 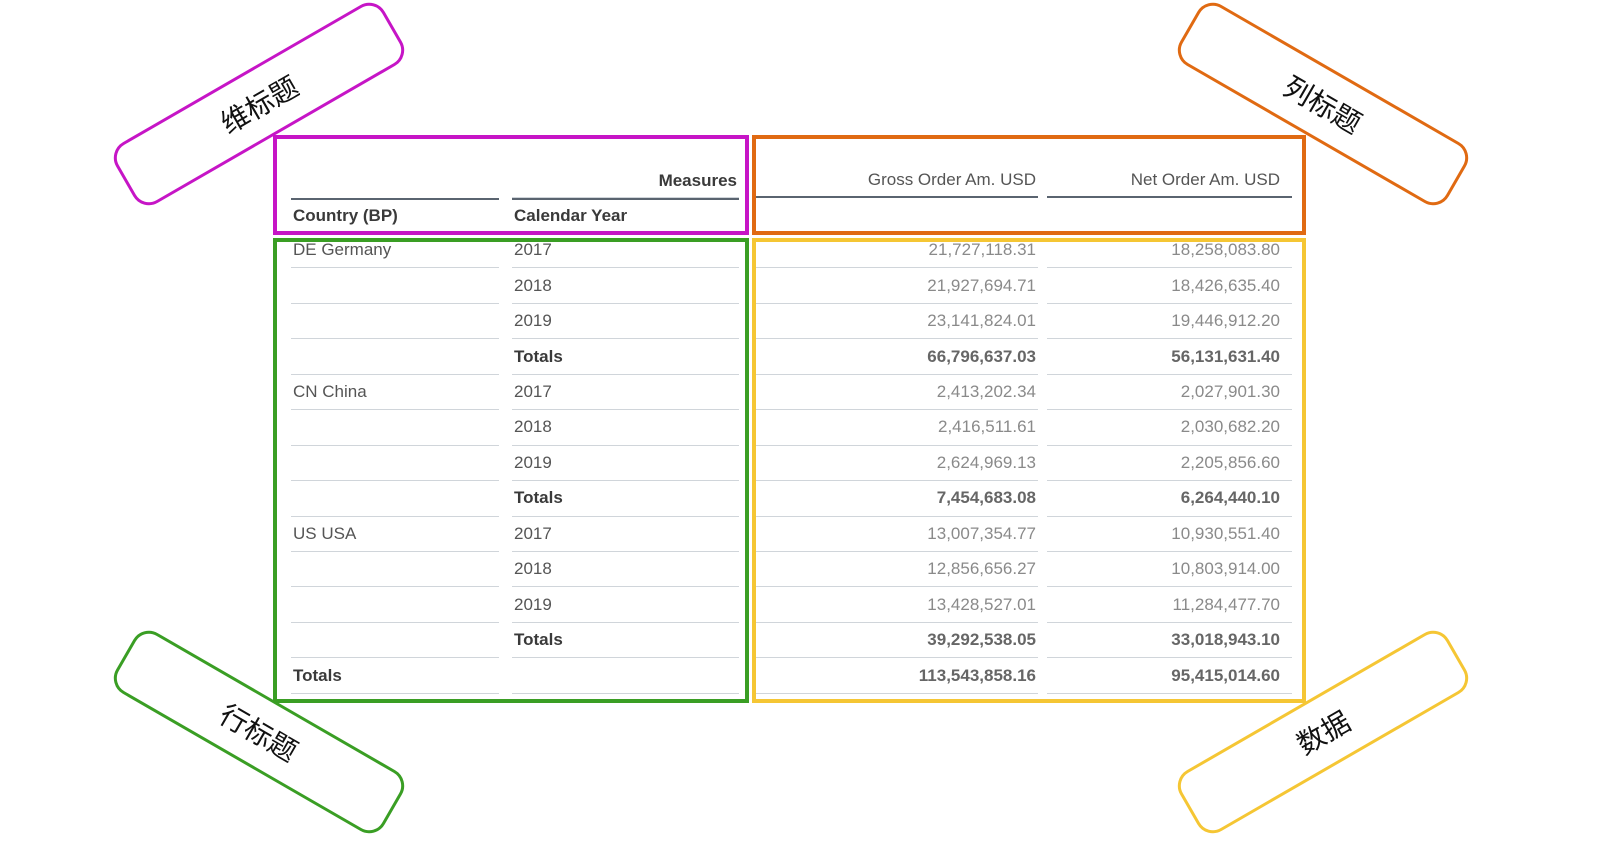 What do you see at coordinates (1169, 393) in the screenshot?
I see `row-net-cell: 2,027,901.30` at bounding box center [1169, 393].